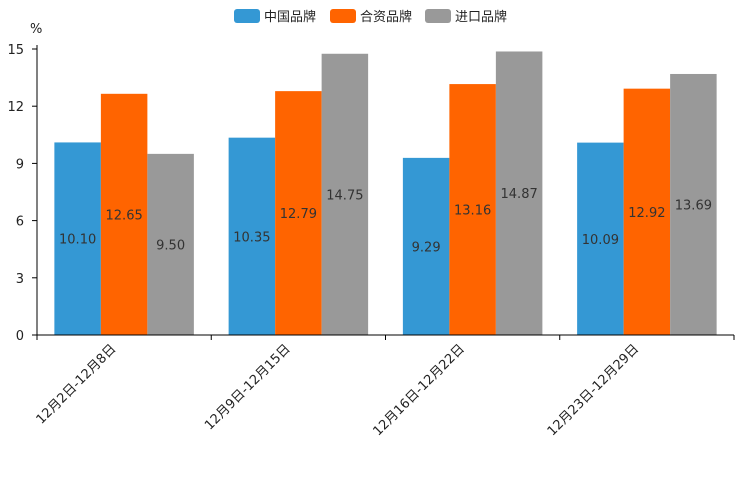 The image size is (744, 496). I want to click on y-tick-label: 6, so click(20, 222).